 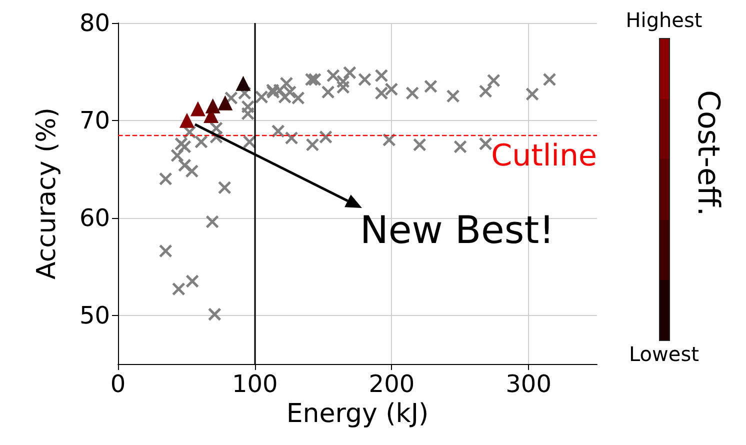 What do you see at coordinates (255, 384) in the screenshot?
I see `x-tick-label: 100` at bounding box center [255, 384].